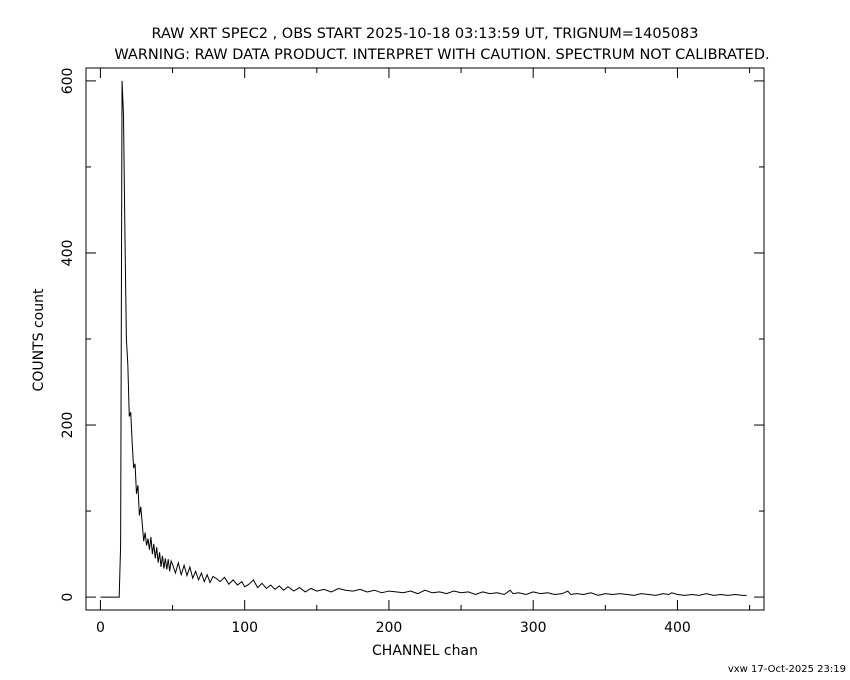 The height and width of the screenshot is (680, 850). I want to click on x-tick-label: 300, so click(533, 628).